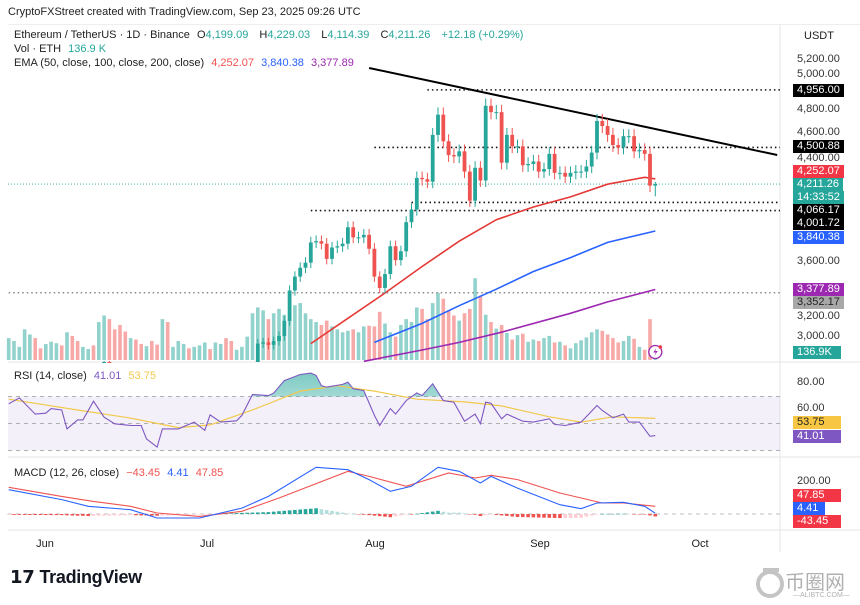  I want to click on month-label: Jul, so click(207, 544).